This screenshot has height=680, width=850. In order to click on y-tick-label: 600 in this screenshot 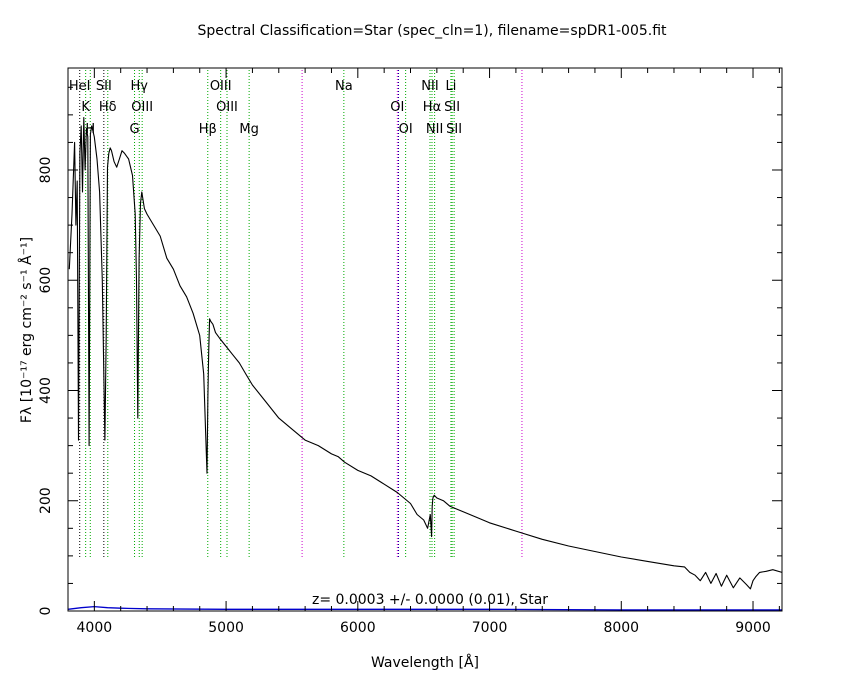, I will do `click(46, 280)`.